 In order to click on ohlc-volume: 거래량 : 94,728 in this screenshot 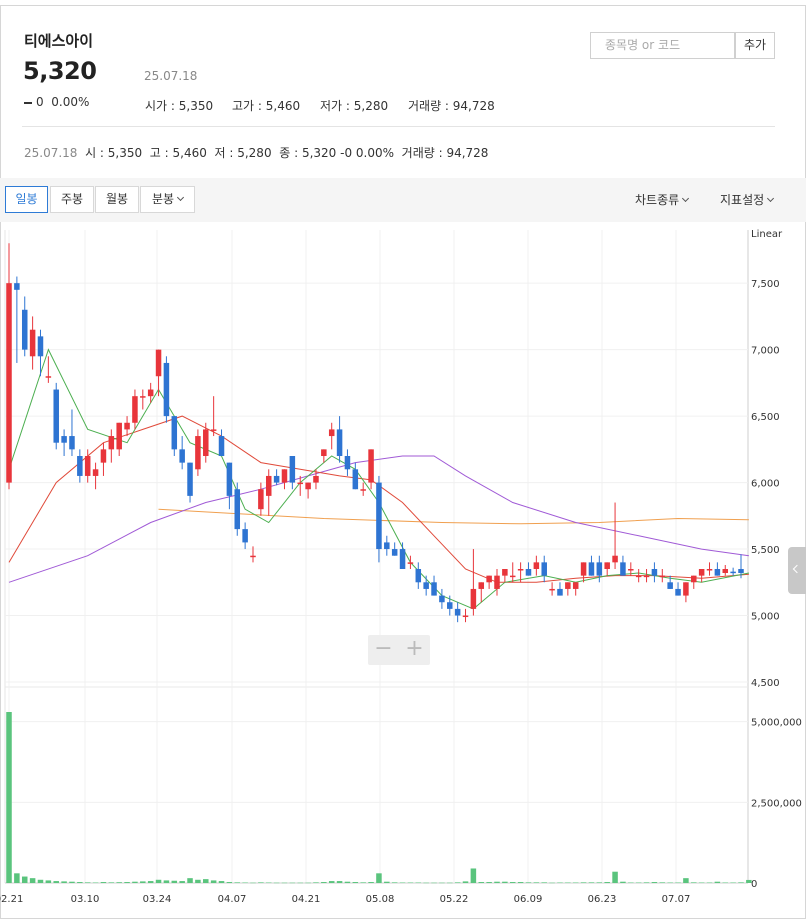, I will do `click(445, 153)`.